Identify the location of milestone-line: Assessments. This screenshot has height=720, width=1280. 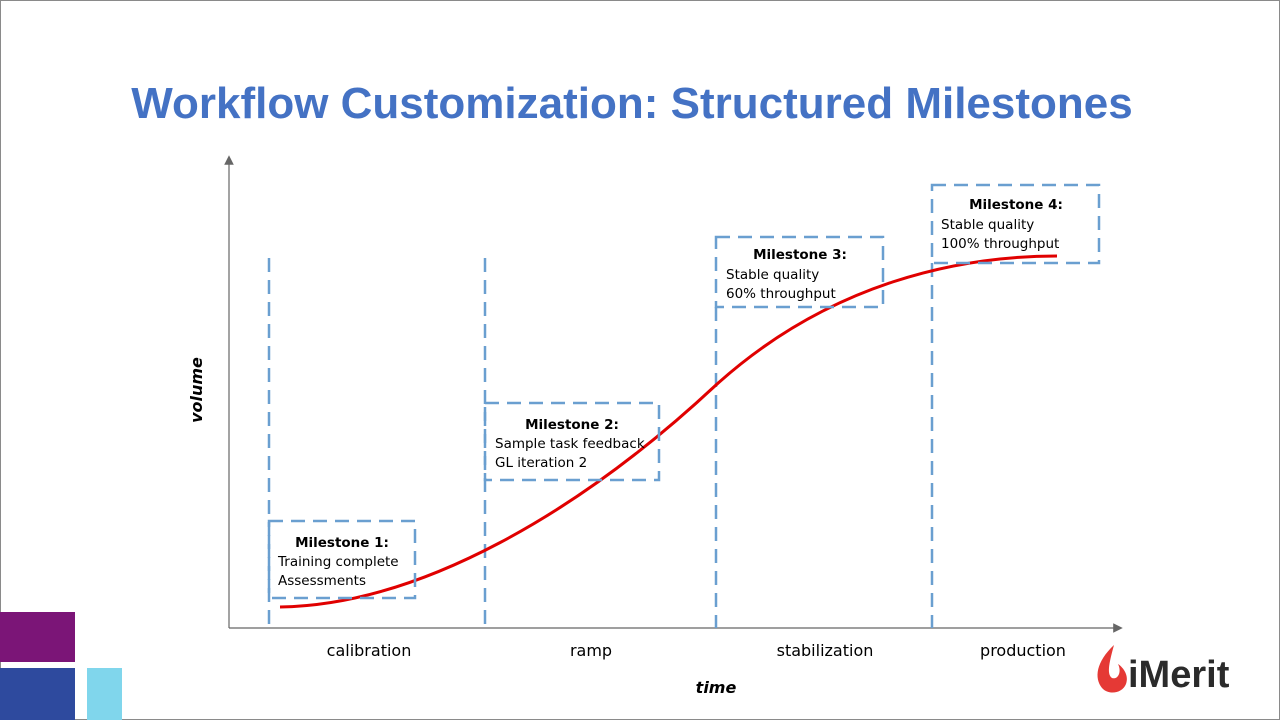
(322, 581).